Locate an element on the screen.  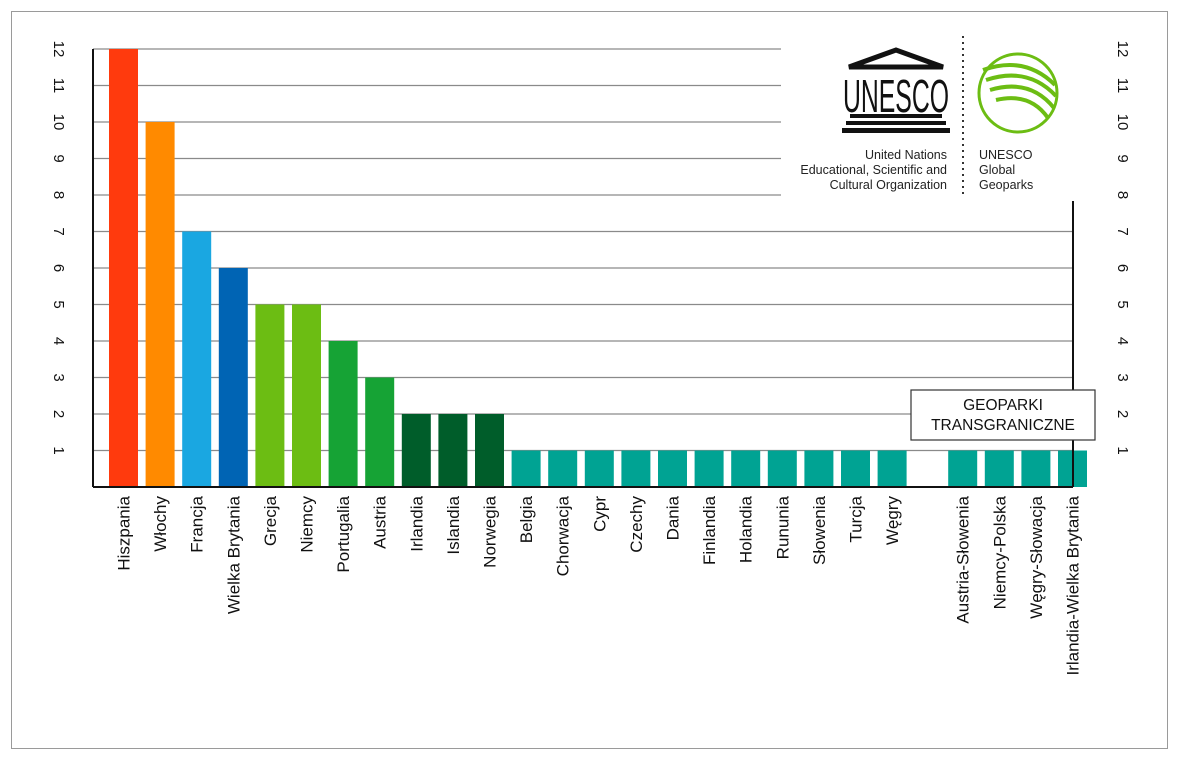
category-label: Chorwacja is located at coordinates (563, 535).